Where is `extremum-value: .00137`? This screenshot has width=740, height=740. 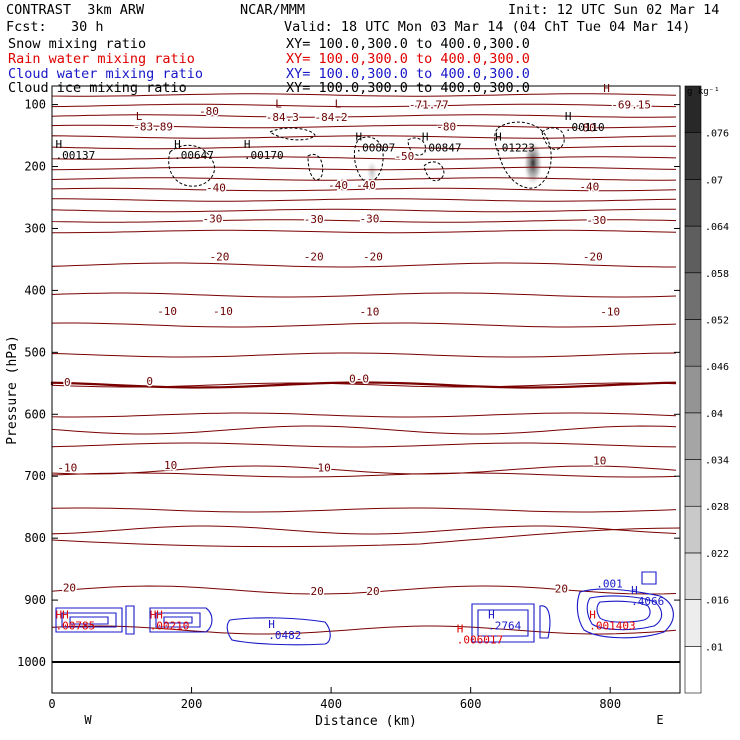 extremum-value: .00137 is located at coordinates (75, 155).